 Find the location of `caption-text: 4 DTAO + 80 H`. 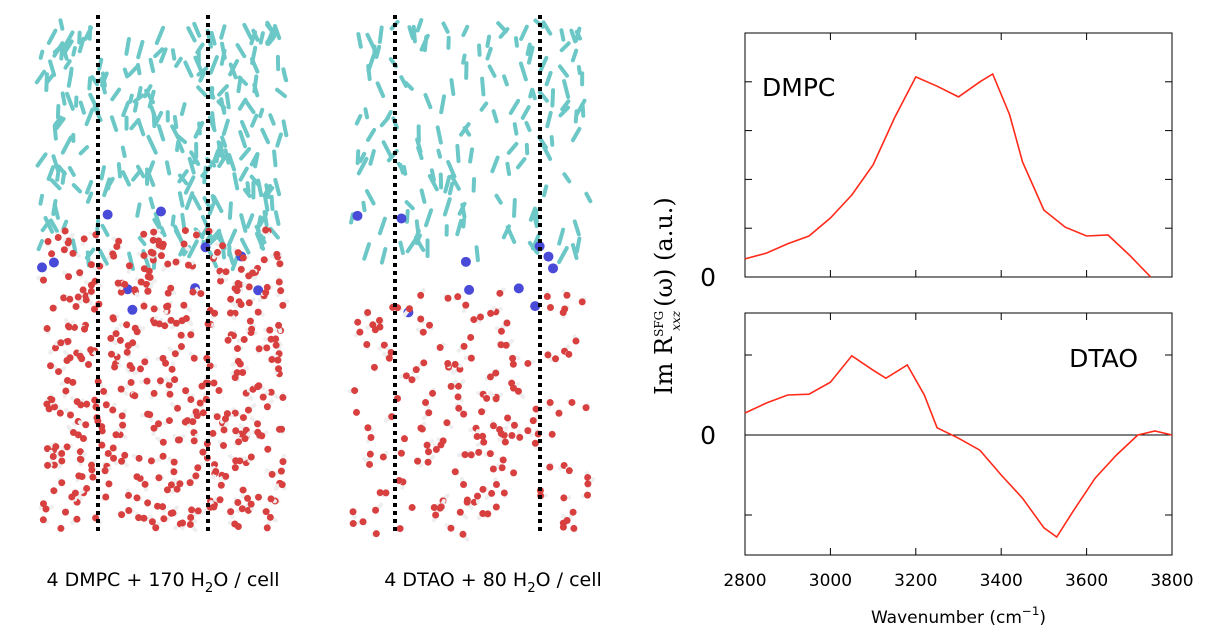

caption-text: 4 DTAO + 80 H is located at coordinates (455, 580).